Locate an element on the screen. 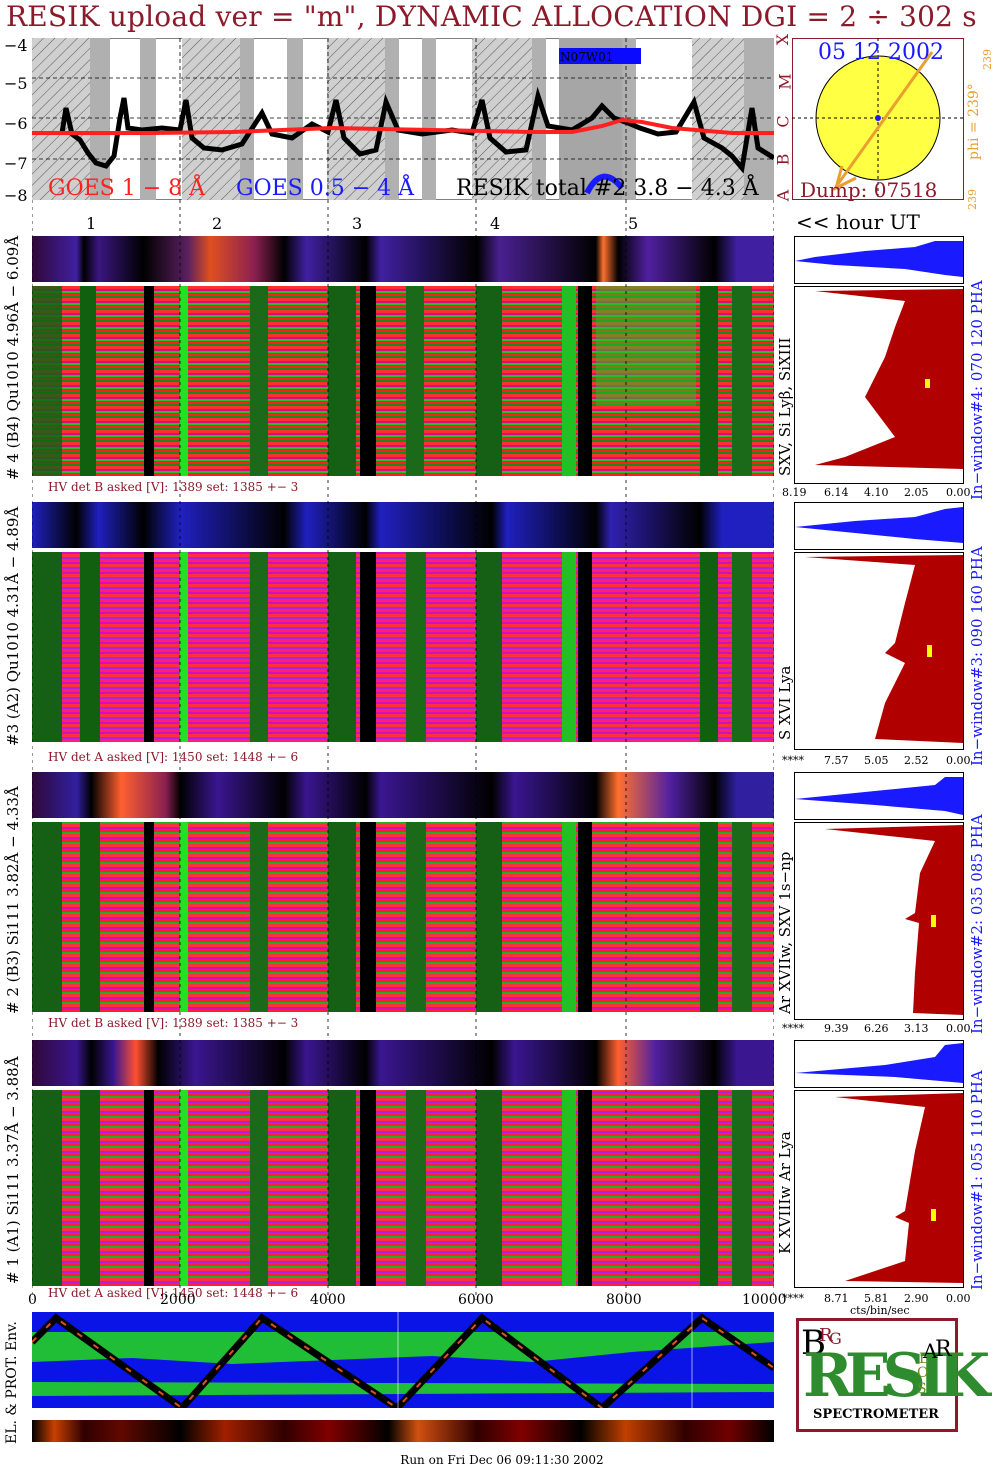  det4-hv: HV det B asked [V]: 1389 set: 1385 +− 3 is located at coordinates (173, 487).